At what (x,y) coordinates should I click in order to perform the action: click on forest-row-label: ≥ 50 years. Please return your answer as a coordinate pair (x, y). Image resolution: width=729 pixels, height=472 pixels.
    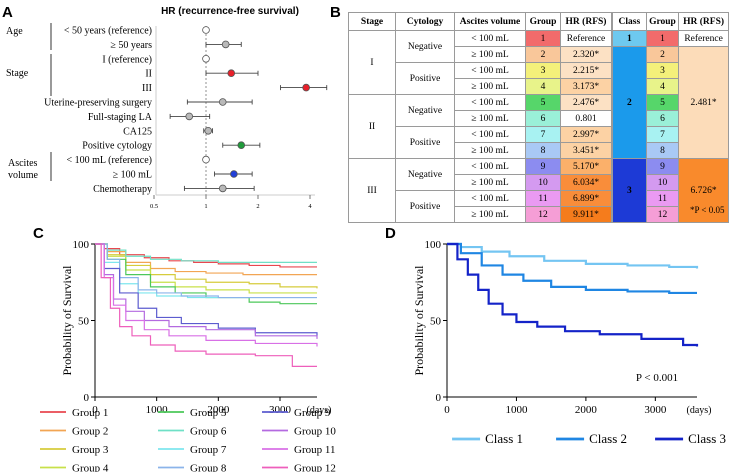
    Looking at the image, I should click on (131, 45).